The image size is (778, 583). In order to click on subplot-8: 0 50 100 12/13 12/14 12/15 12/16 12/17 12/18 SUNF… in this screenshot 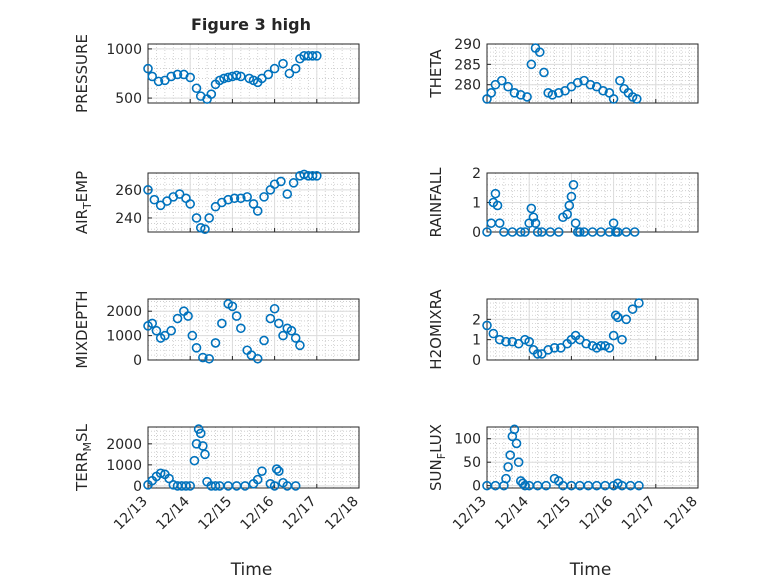, I will do `click(564, 502)`.